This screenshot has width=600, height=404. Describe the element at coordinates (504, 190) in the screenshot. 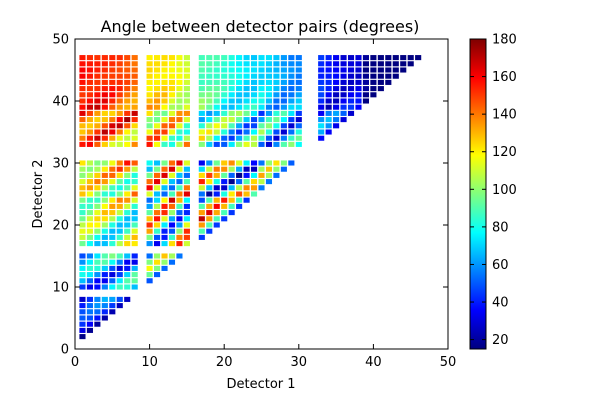

I see `colorbar-tick-label: 100` at that location.